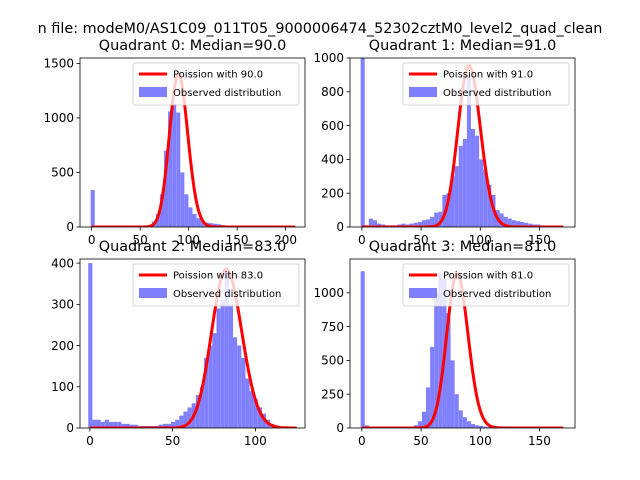 The image size is (640, 480). What do you see at coordinates (62, 305) in the screenshot?
I see `y-tick-label: 300` at bounding box center [62, 305].